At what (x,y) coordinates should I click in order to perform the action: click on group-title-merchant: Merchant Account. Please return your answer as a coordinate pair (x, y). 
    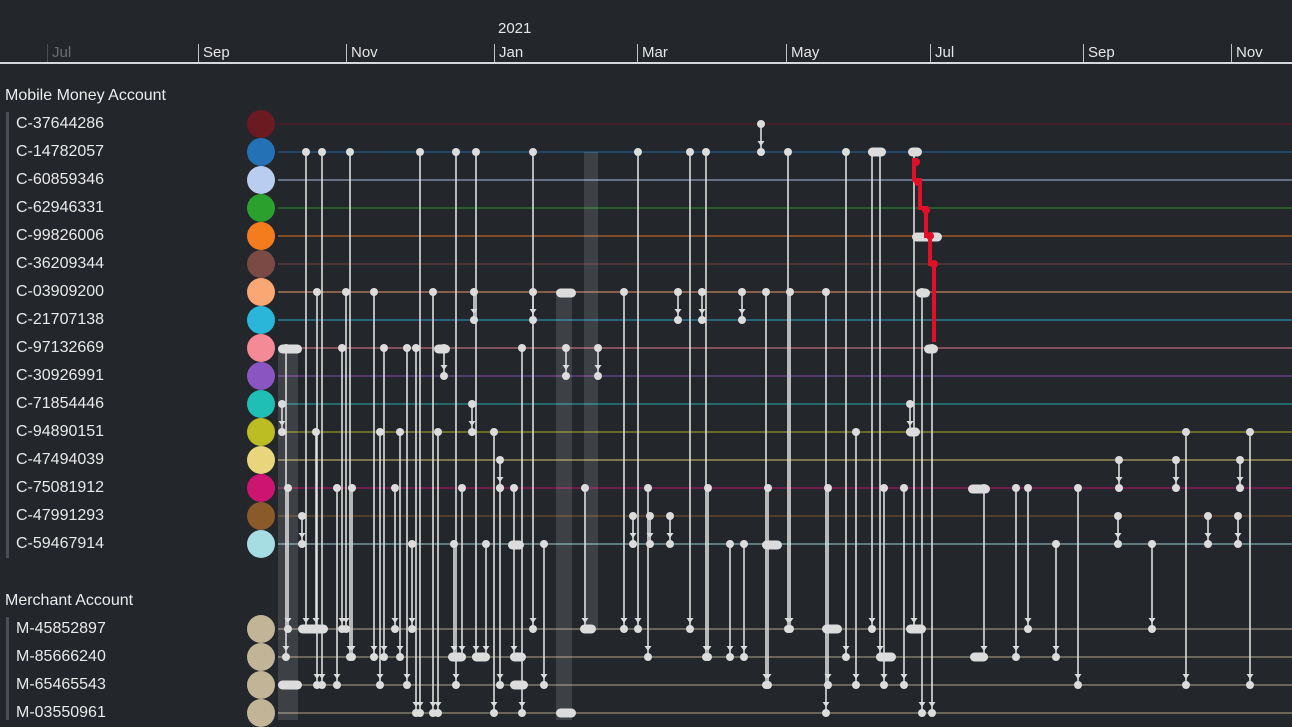
    Looking at the image, I should click on (69, 600).